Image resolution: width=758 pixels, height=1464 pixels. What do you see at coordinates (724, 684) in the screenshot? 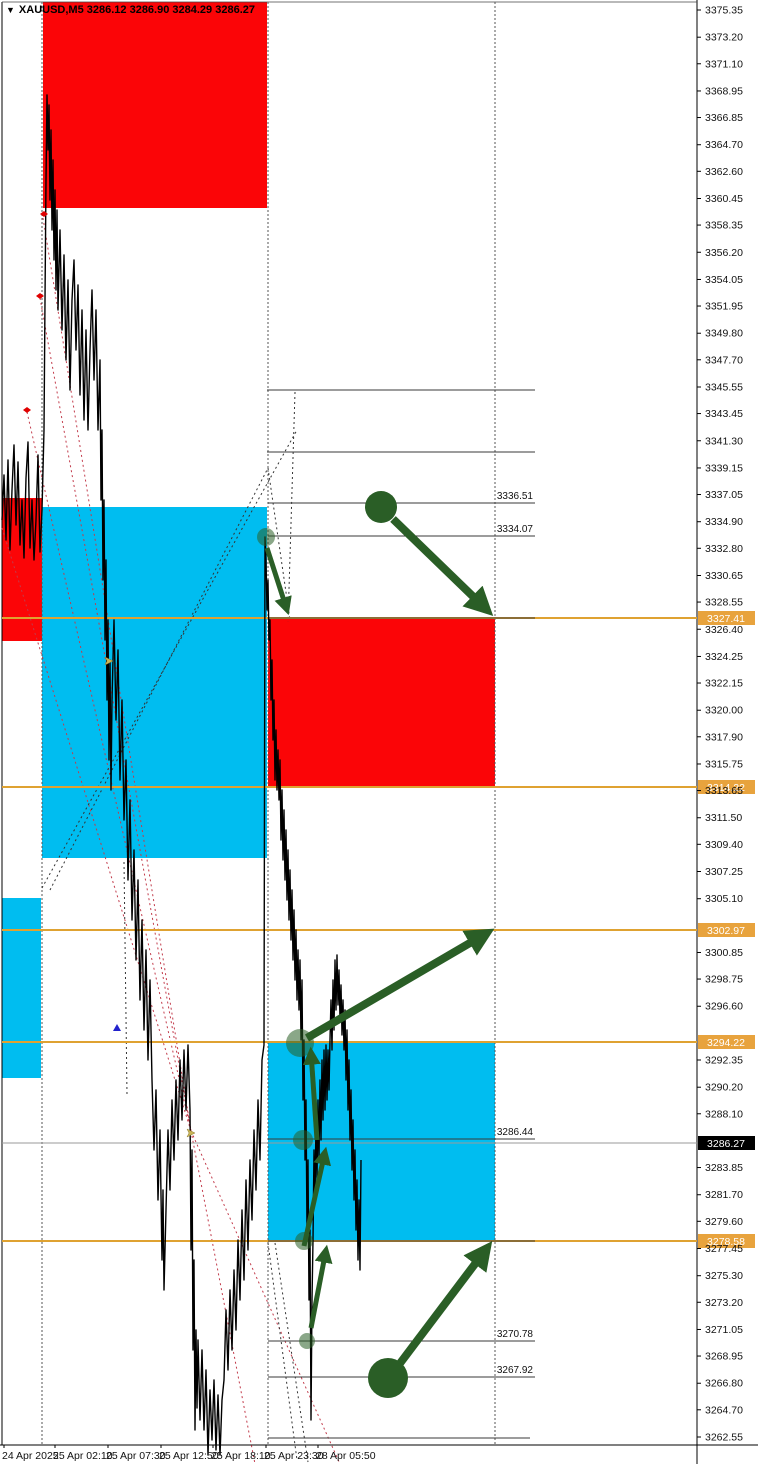
I see `price-axis-label: 3322.15` at bounding box center [724, 684].